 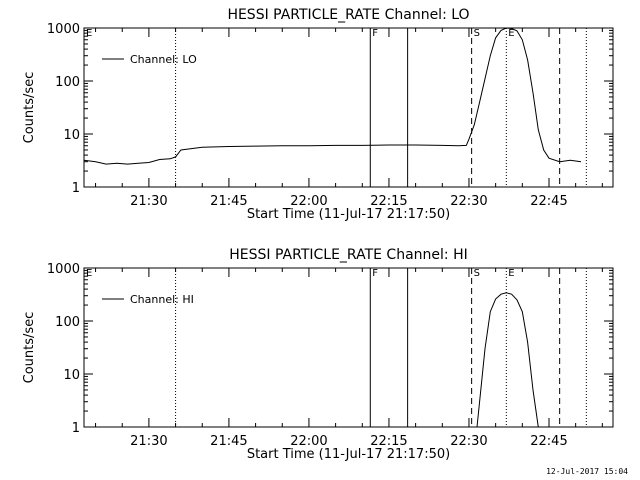 What do you see at coordinates (348, 255) in the screenshot?
I see `chart-title: HESSI PARTICLE_RATE Channel: HI` at bounding box center [348, 255].